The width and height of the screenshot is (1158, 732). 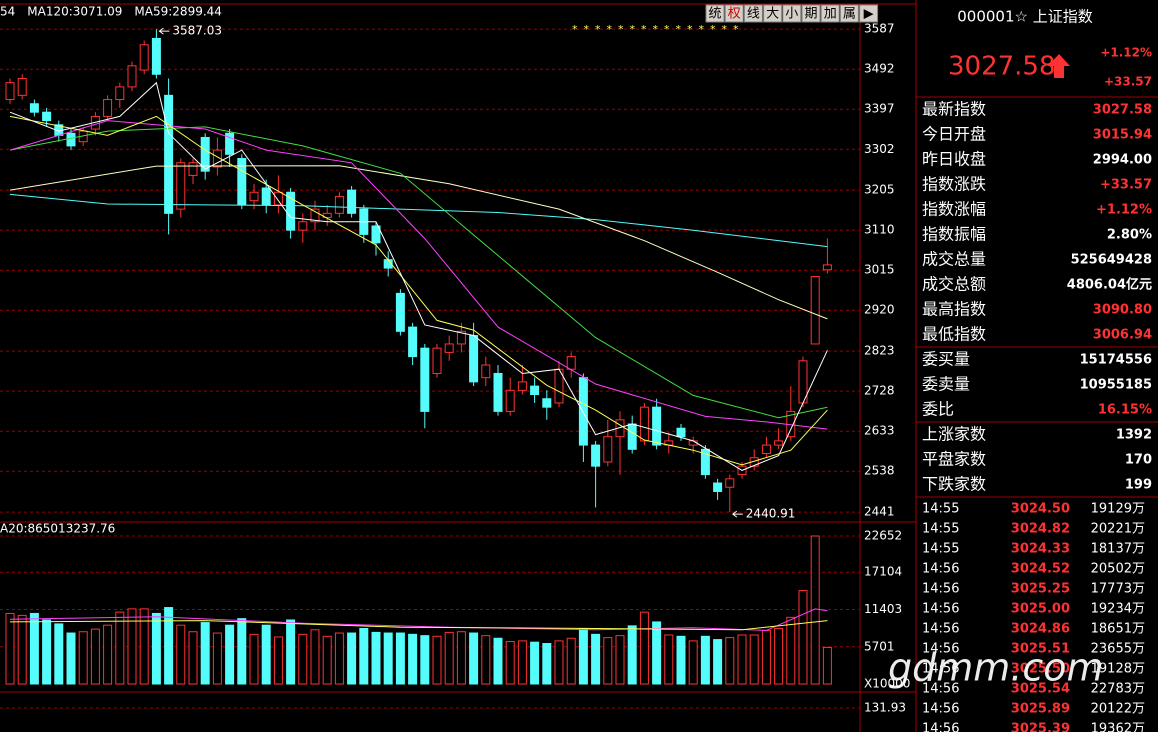 I want to click on y-tick-label: 2441, so click(x=879, y=512).